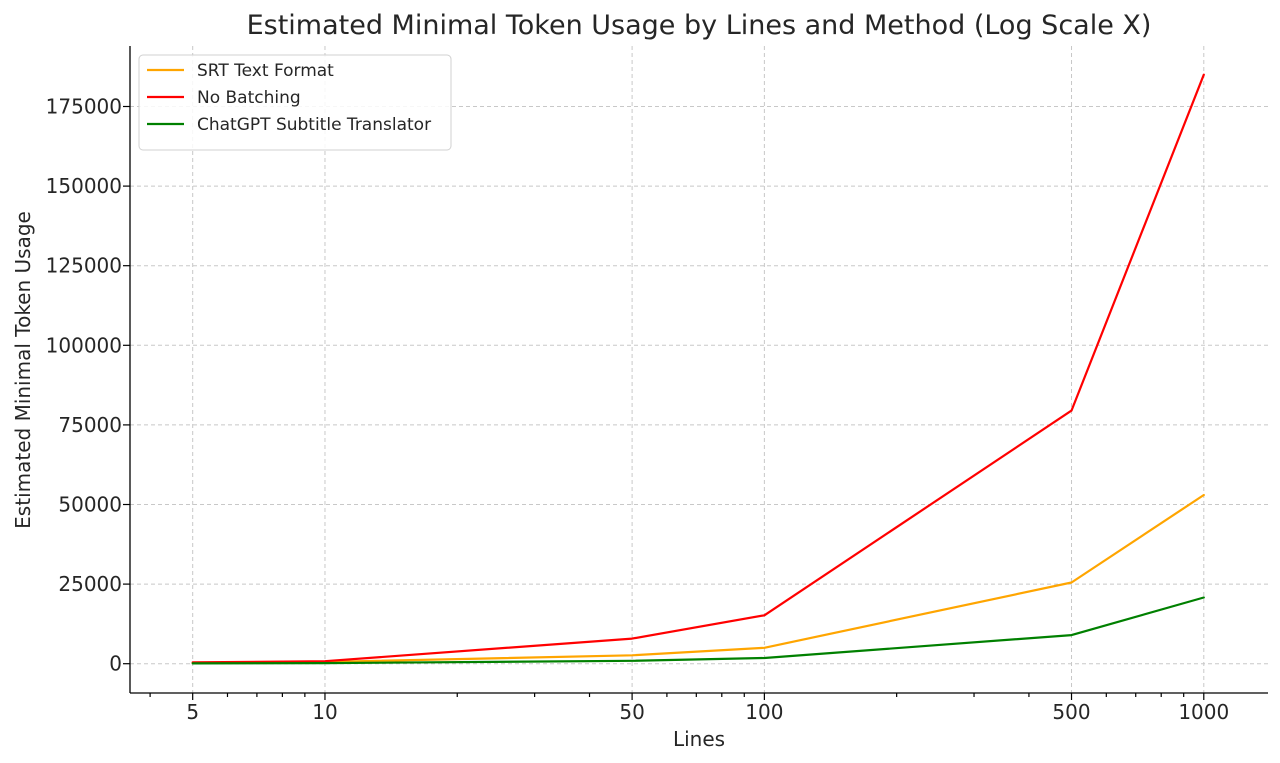 The width and height of the screenshot is (1280, 763). What do you see at coordinates (631, 712) in the screenshot?
I see `x-tick-label: 50` at bounding box center [631, 712].